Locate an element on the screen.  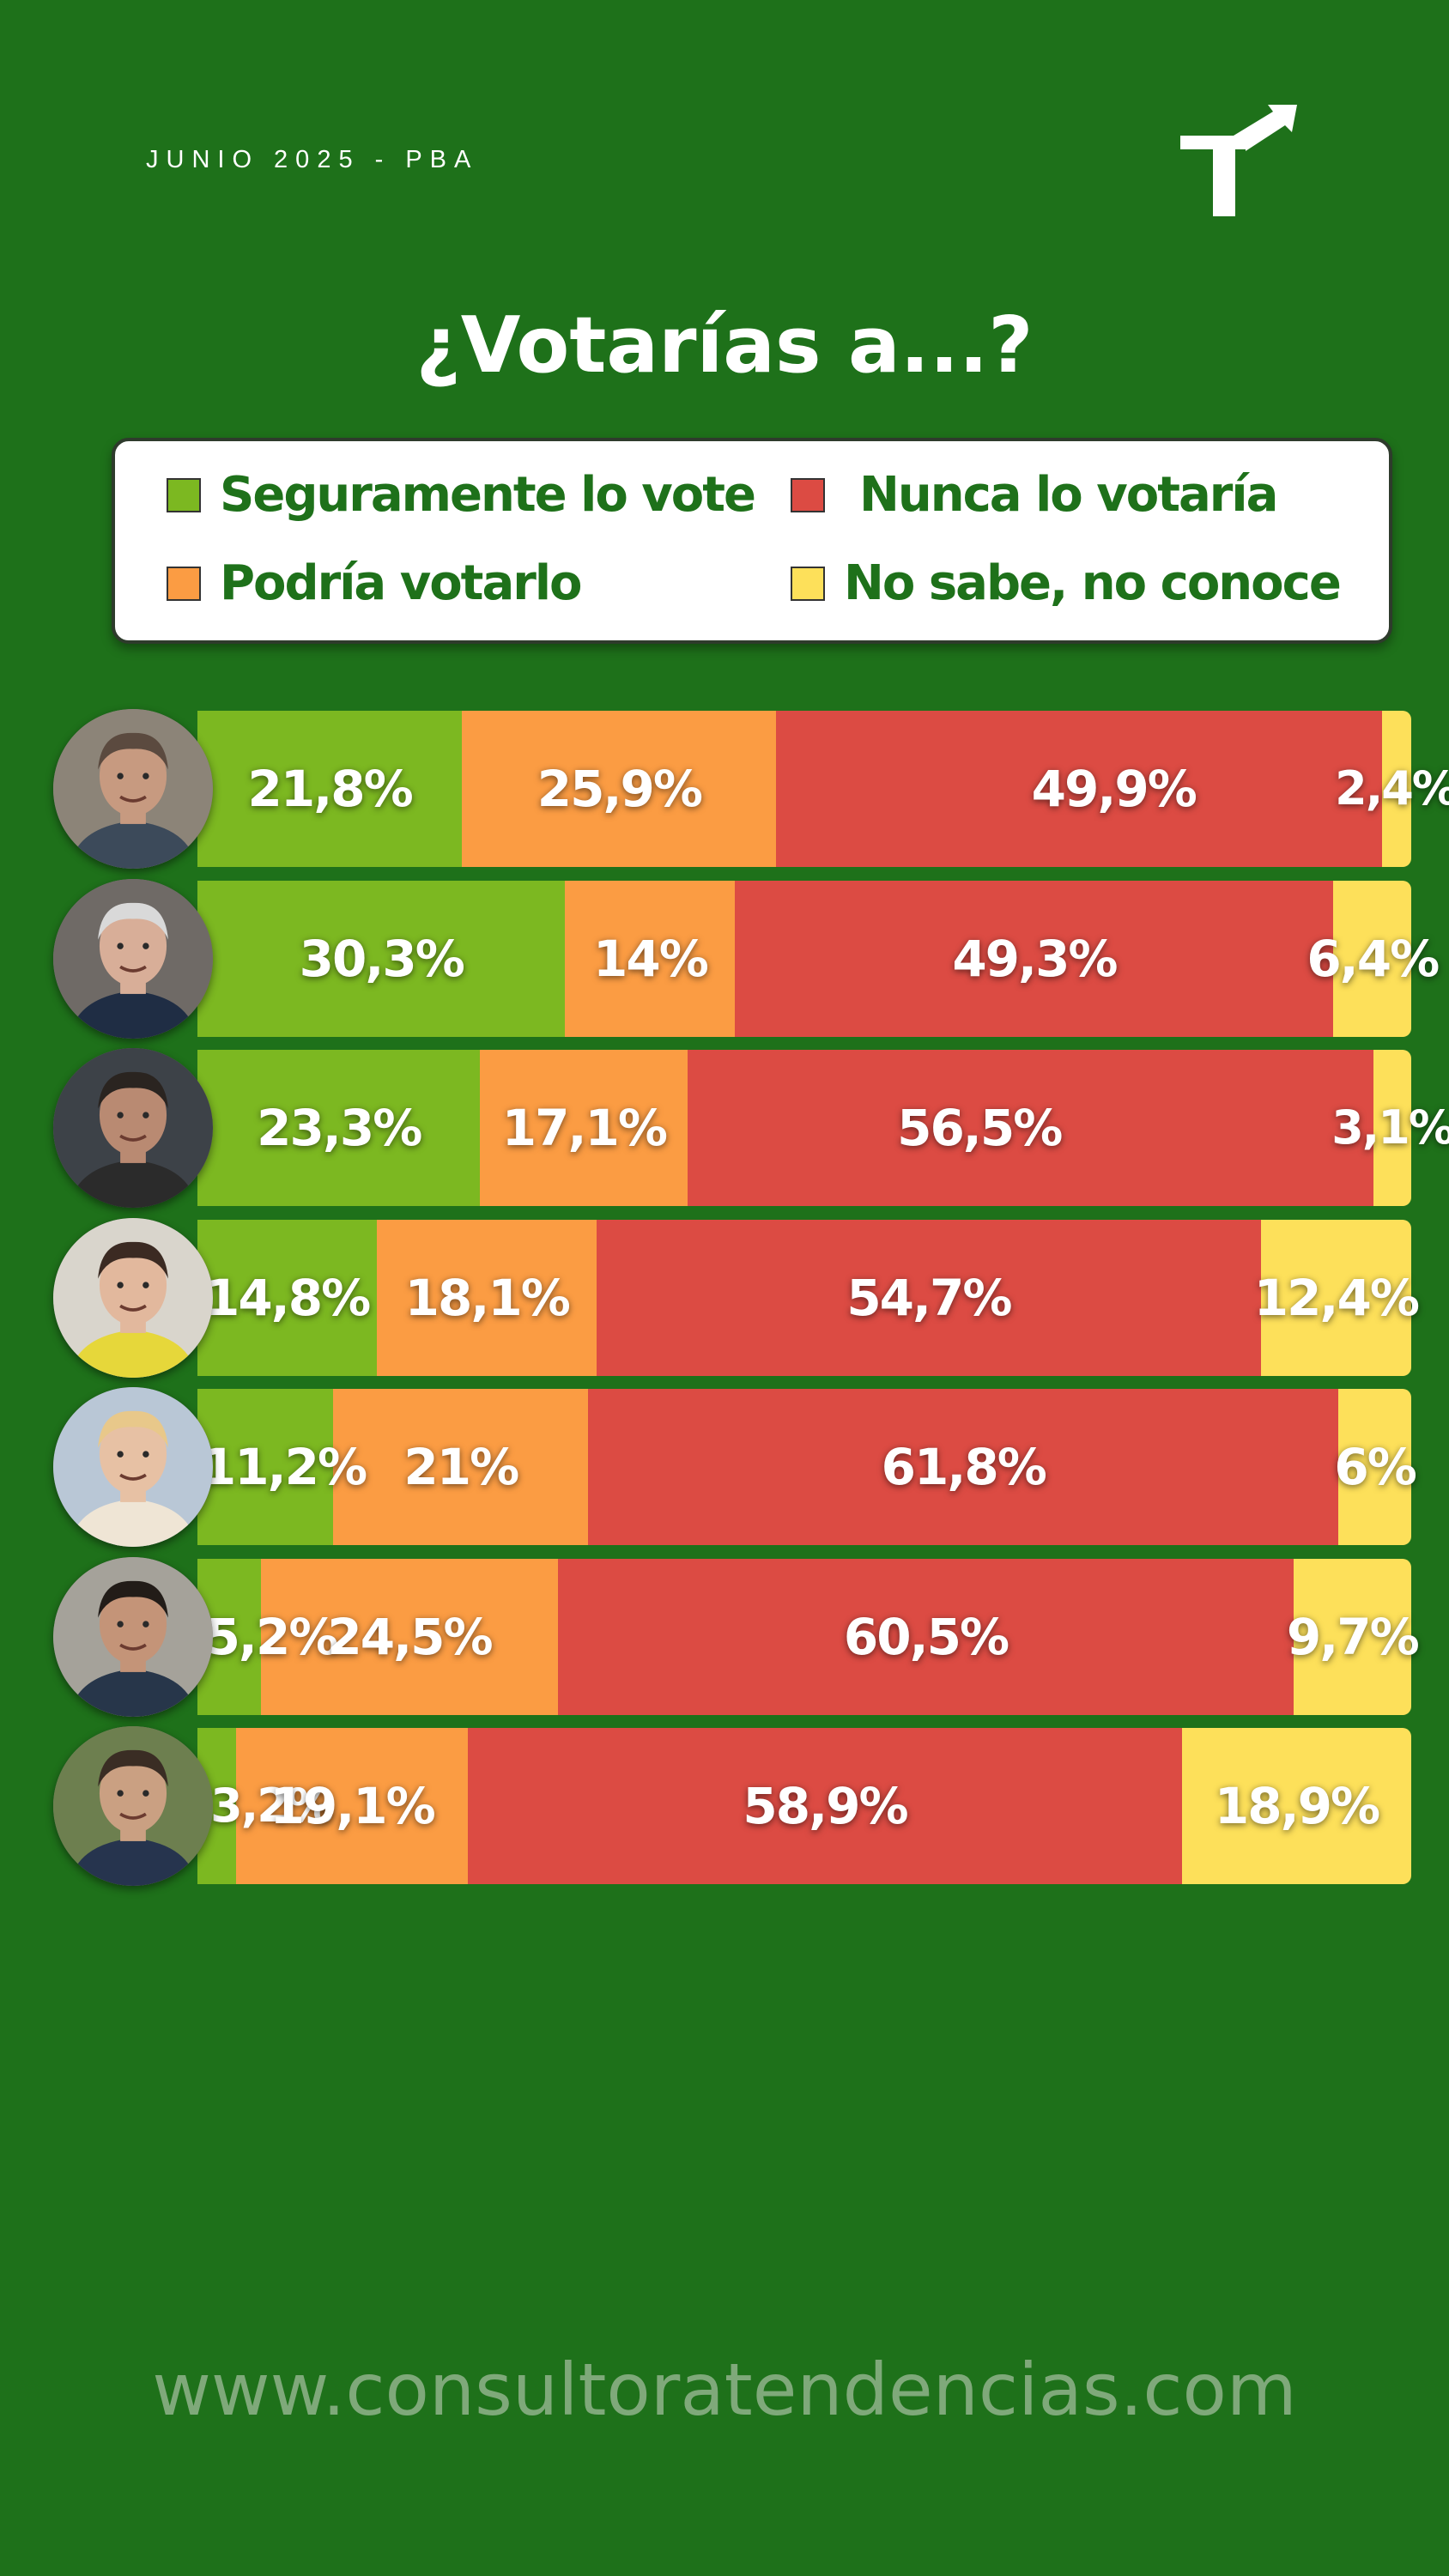
data-label: 3,2% is located at coordinates (272, 1806).